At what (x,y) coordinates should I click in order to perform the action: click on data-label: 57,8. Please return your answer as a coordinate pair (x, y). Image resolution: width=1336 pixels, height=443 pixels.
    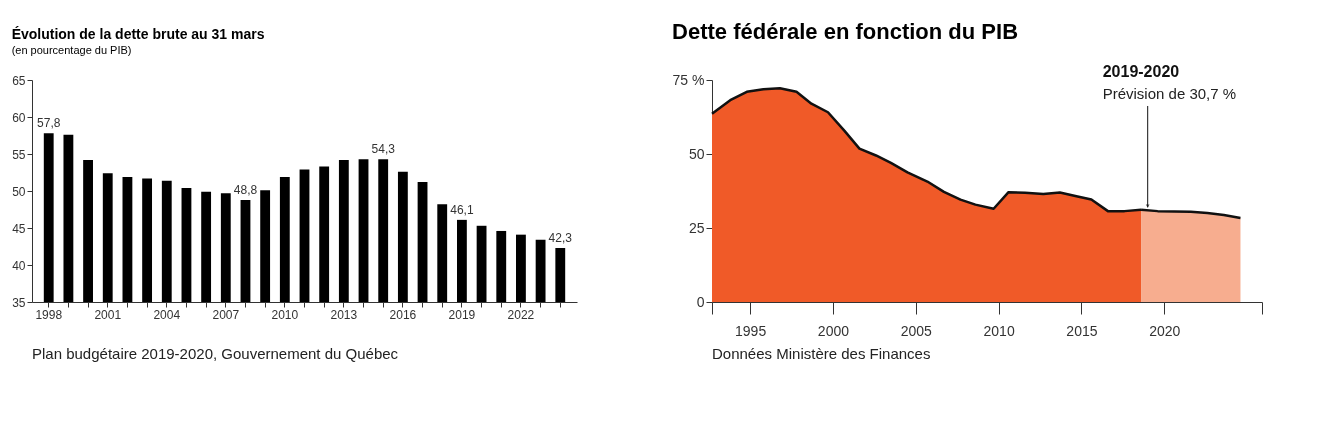
    Looking at the image, I should click on (49, 123).